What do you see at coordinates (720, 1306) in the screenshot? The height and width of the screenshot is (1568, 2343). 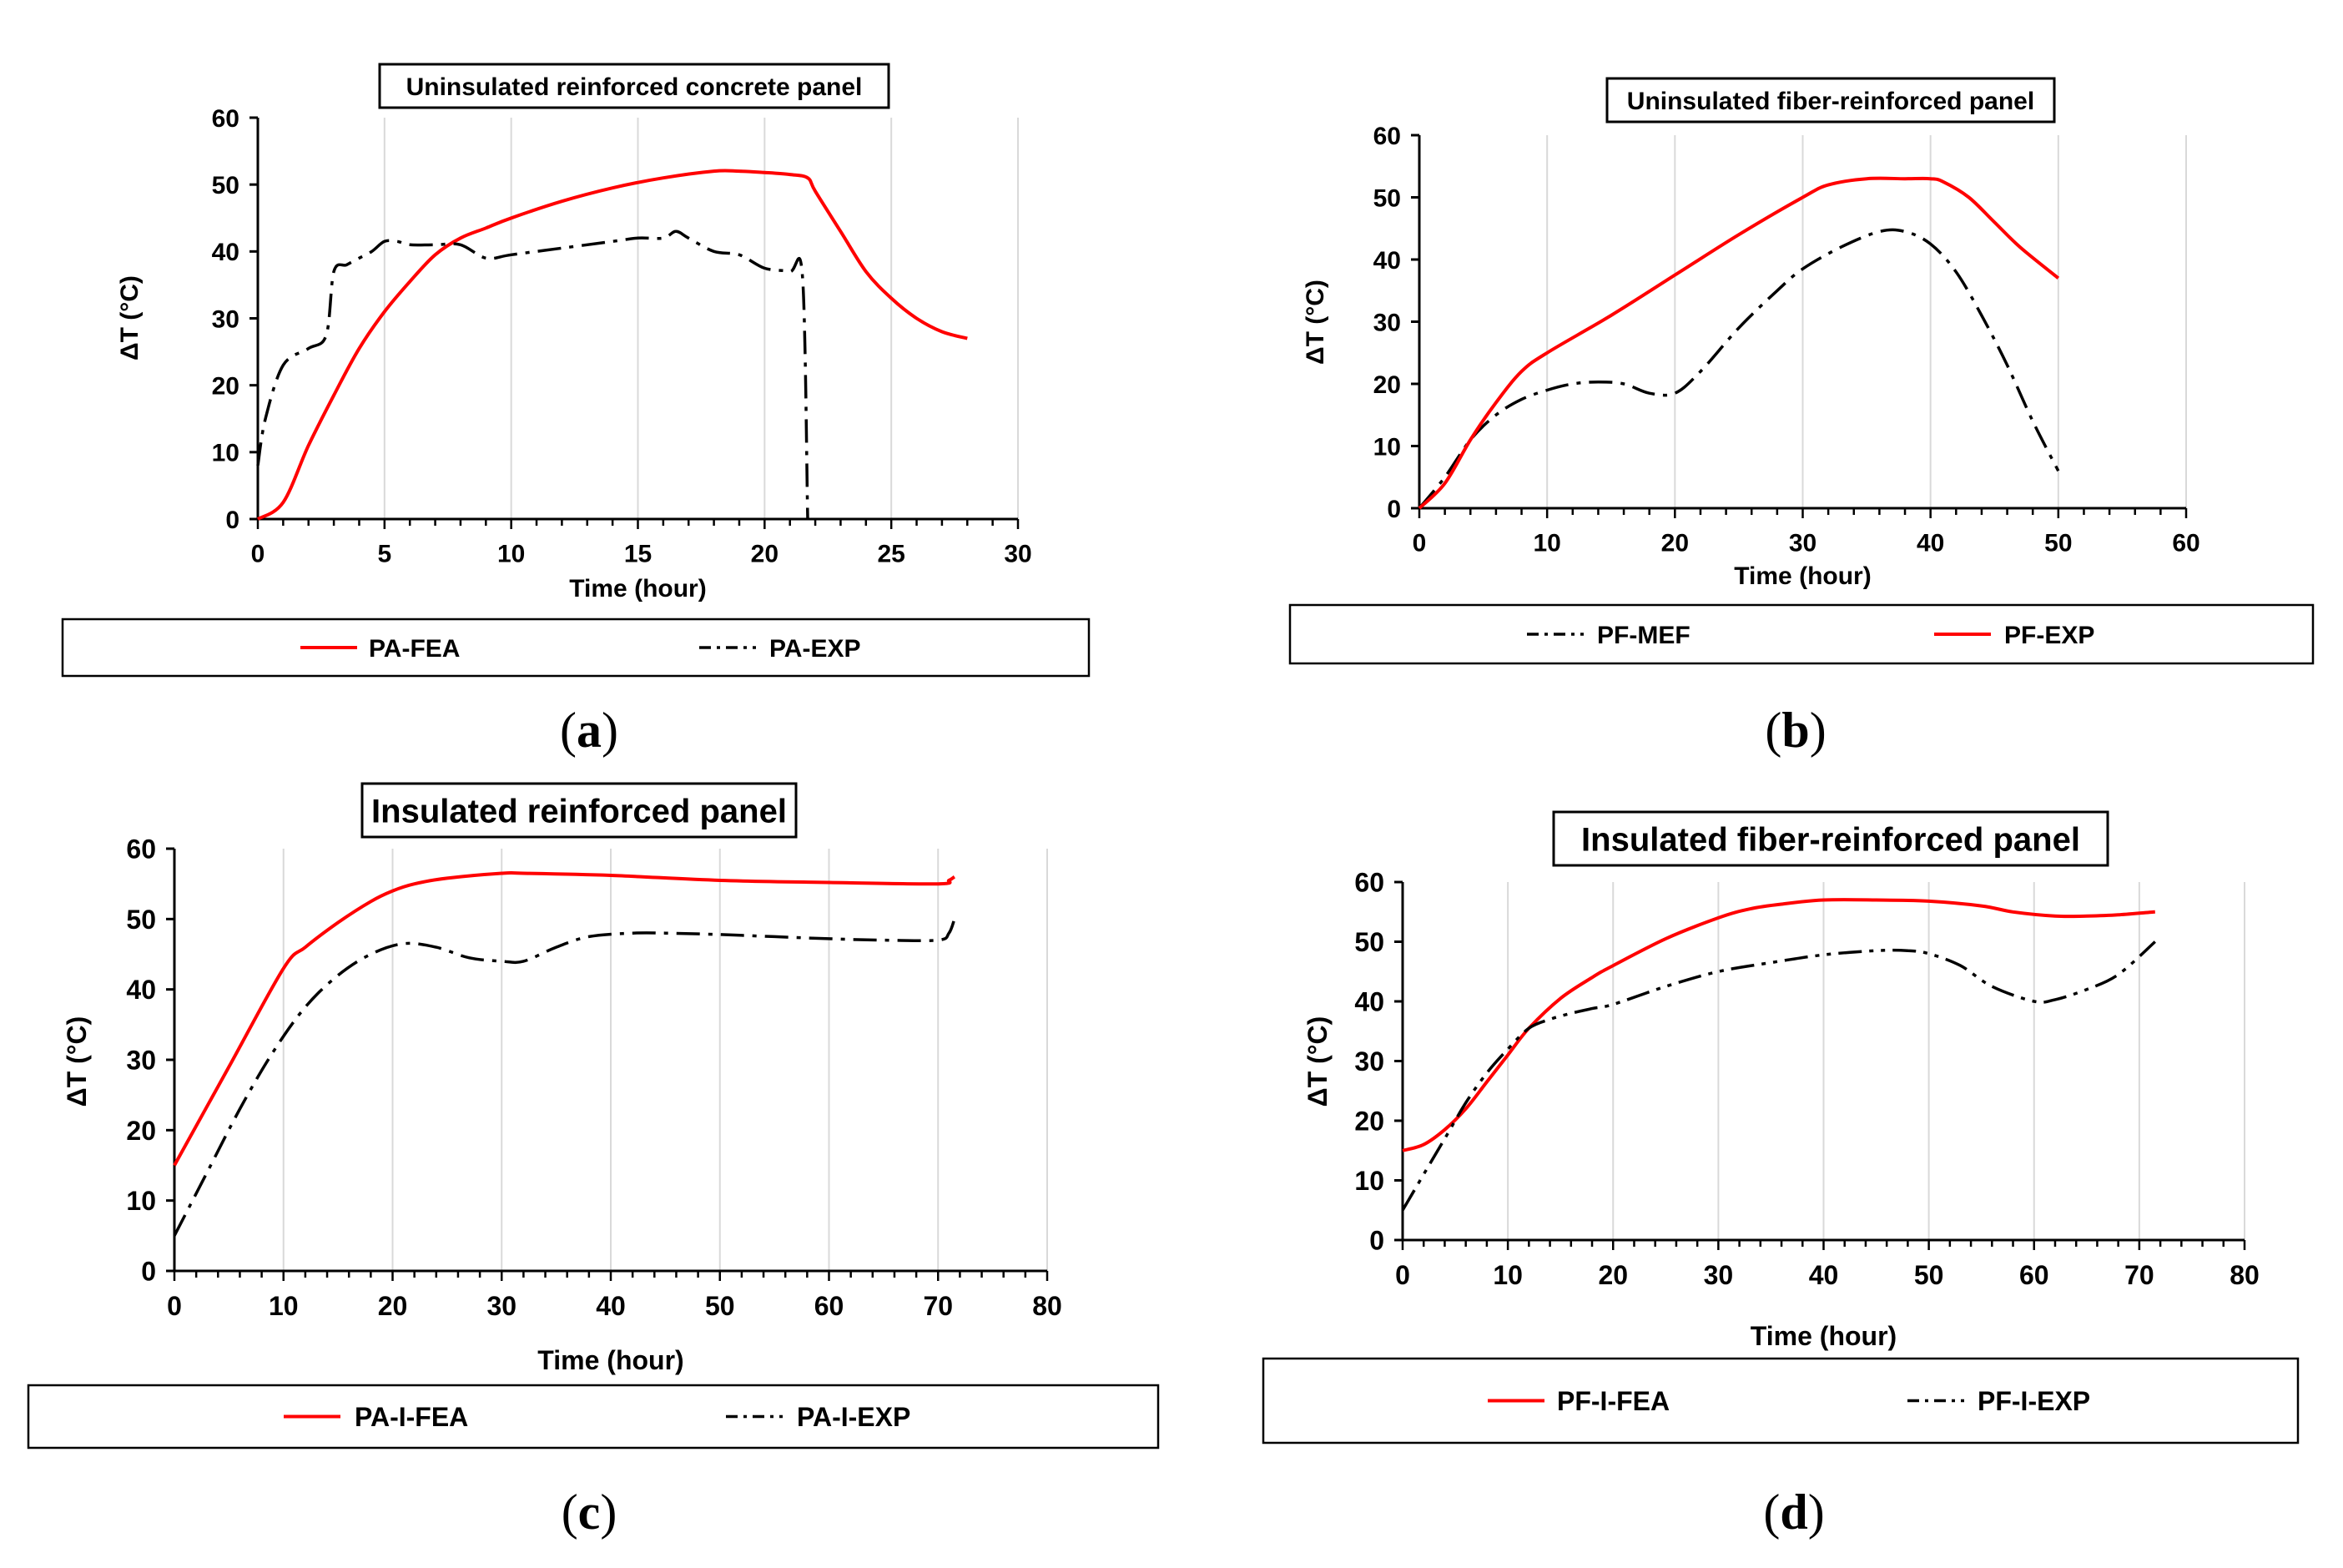 I see `x-tick-label: 50` at bounding box center [720, 1306].